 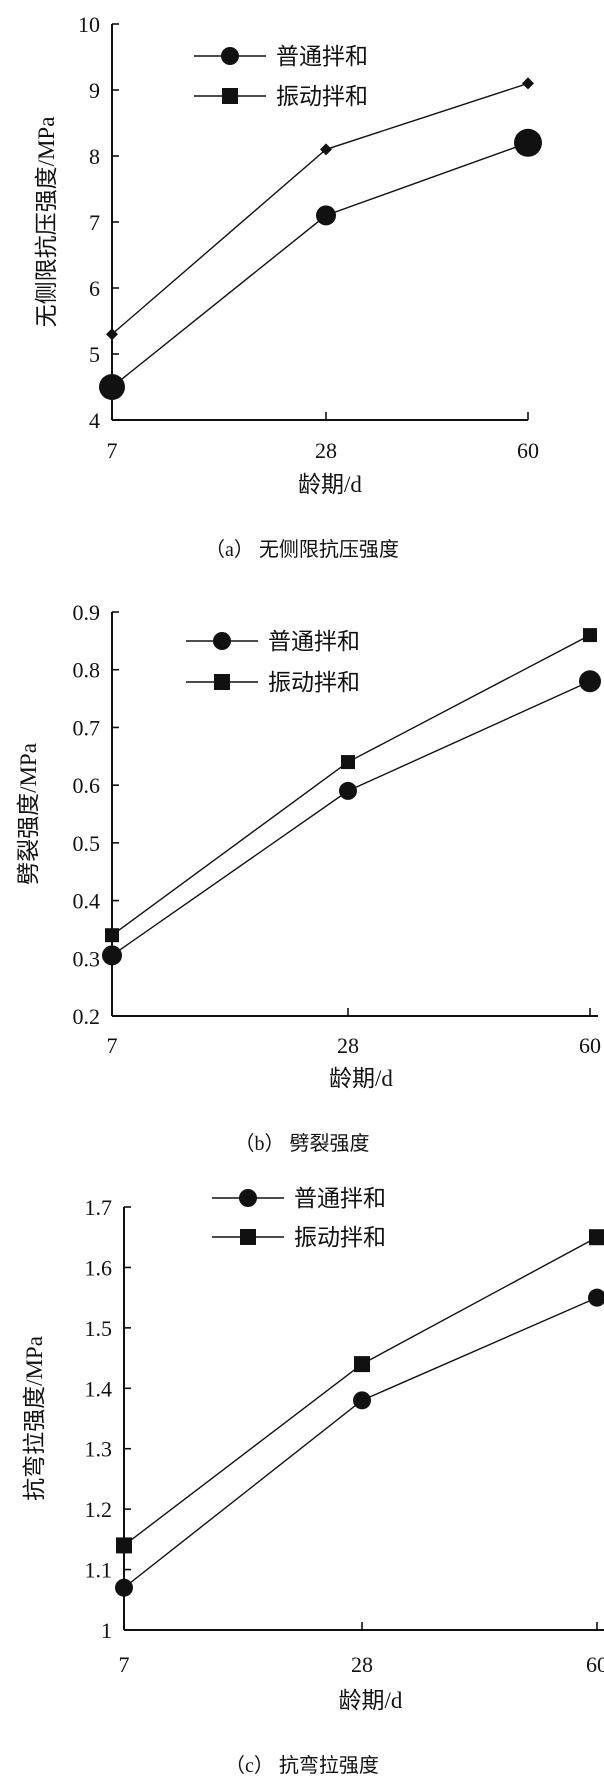 I want to click on y-tick-label: 0.8, so click(x=87, y=670).